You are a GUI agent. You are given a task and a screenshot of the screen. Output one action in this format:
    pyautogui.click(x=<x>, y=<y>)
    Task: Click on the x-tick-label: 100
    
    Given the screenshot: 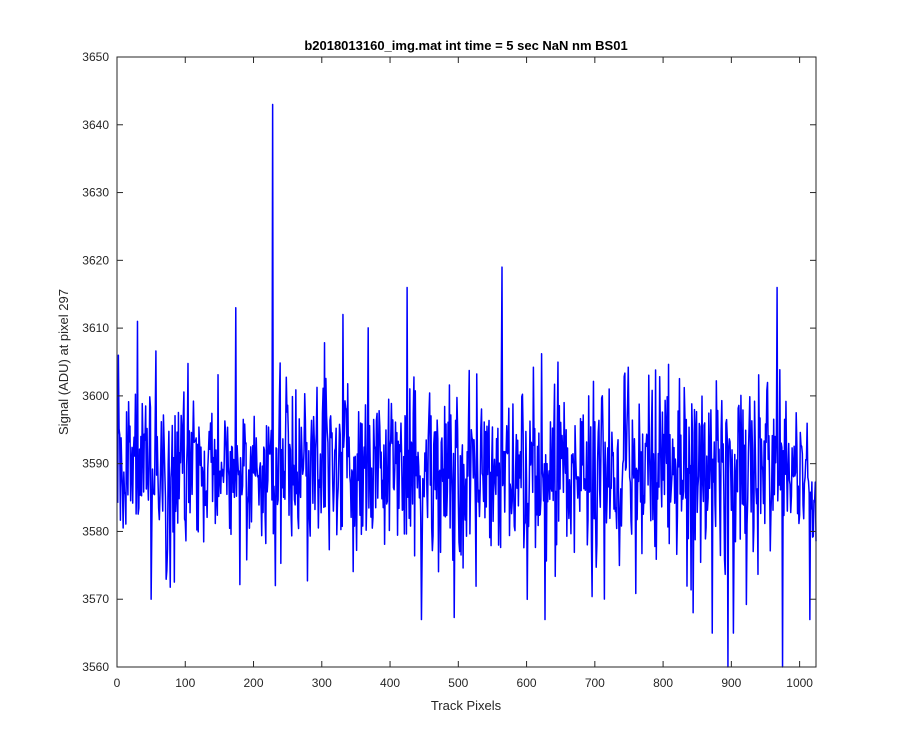 What is the action you would take?
    pyautogui.click(x=185, y=683)
    